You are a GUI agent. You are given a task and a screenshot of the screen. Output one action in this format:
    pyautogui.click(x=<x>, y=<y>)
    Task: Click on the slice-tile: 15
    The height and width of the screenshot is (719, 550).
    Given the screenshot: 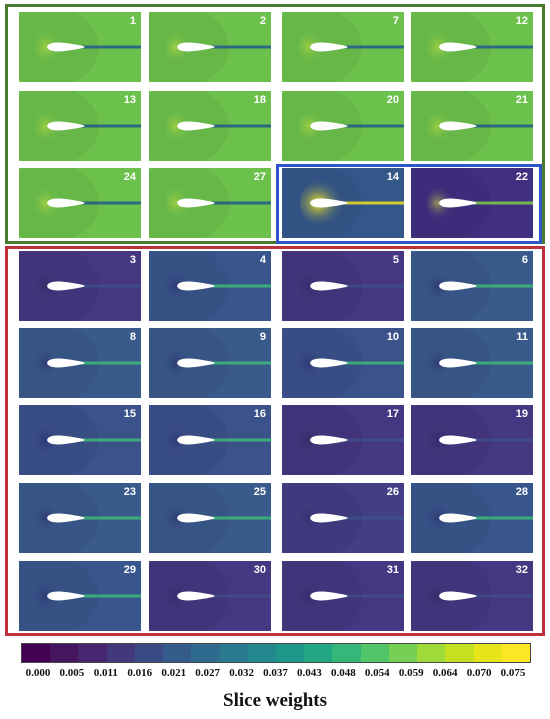 What is the action you would take?
    pyautogui.click(x=80, y=440)
    